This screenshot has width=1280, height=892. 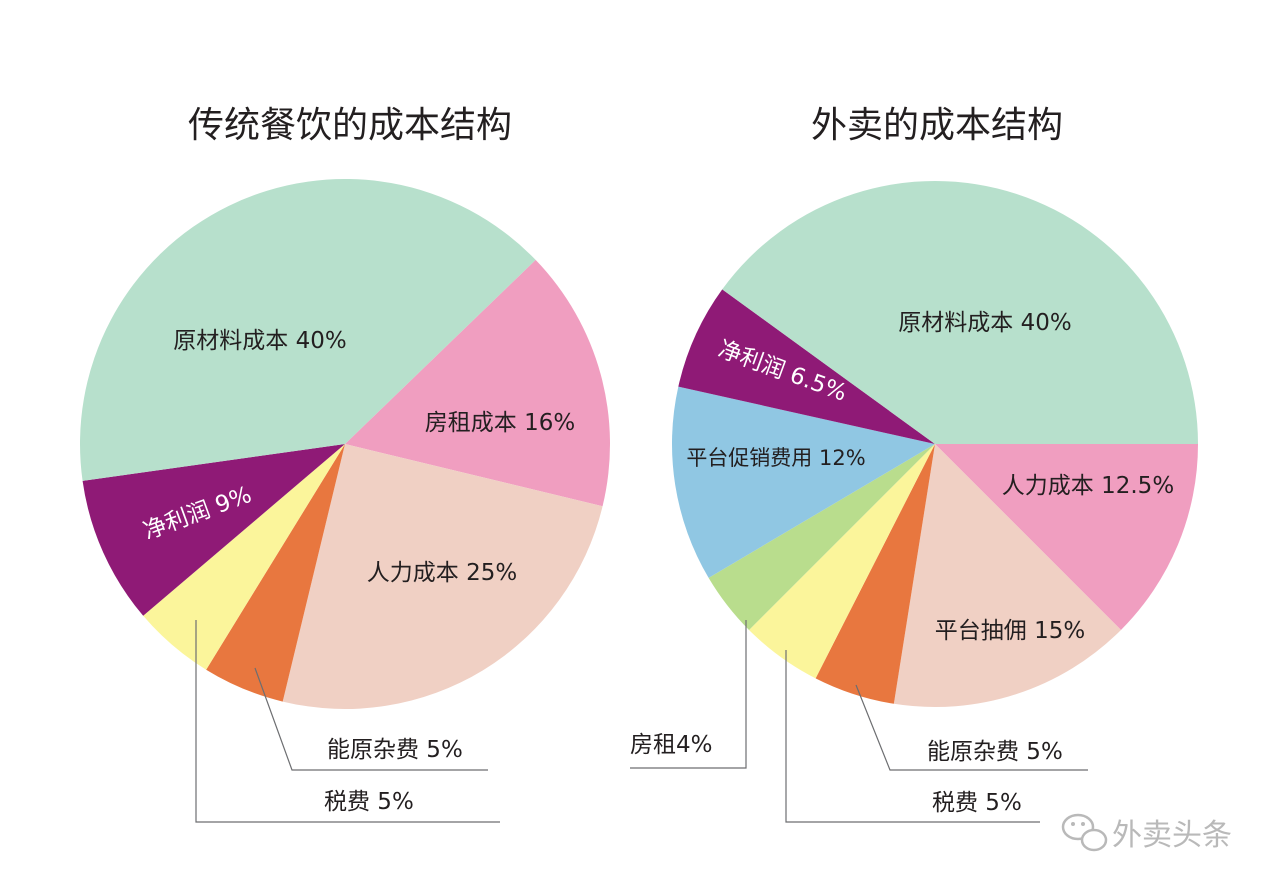 I want to click on wechat-icon, so click(x=1084, y=832).